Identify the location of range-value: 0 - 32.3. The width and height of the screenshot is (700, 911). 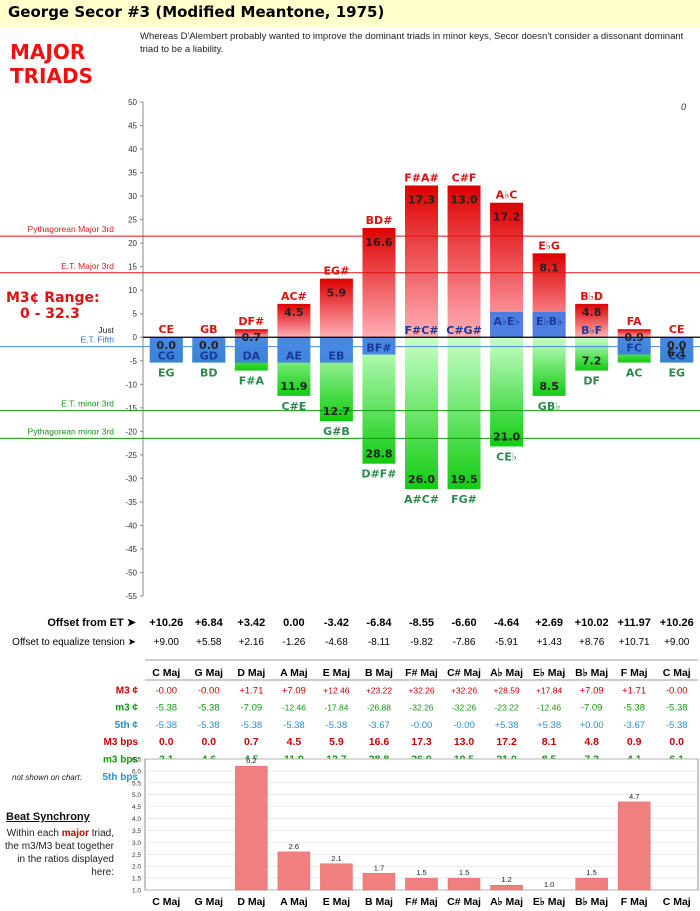
(50, 314).